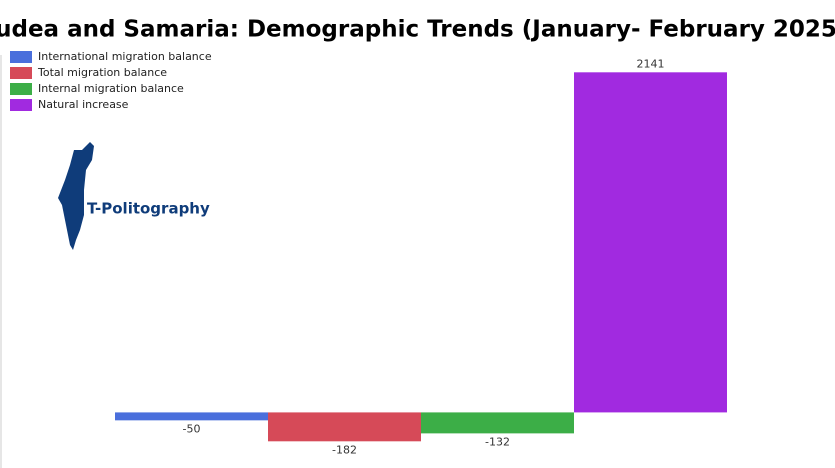 Image resolution: width=835 pixels, height=468 pixels. What do you see at coordinates (111, 88) in the screenshot?
I see `legend-label: Internal migration balance` at bounding box center [111, 88].